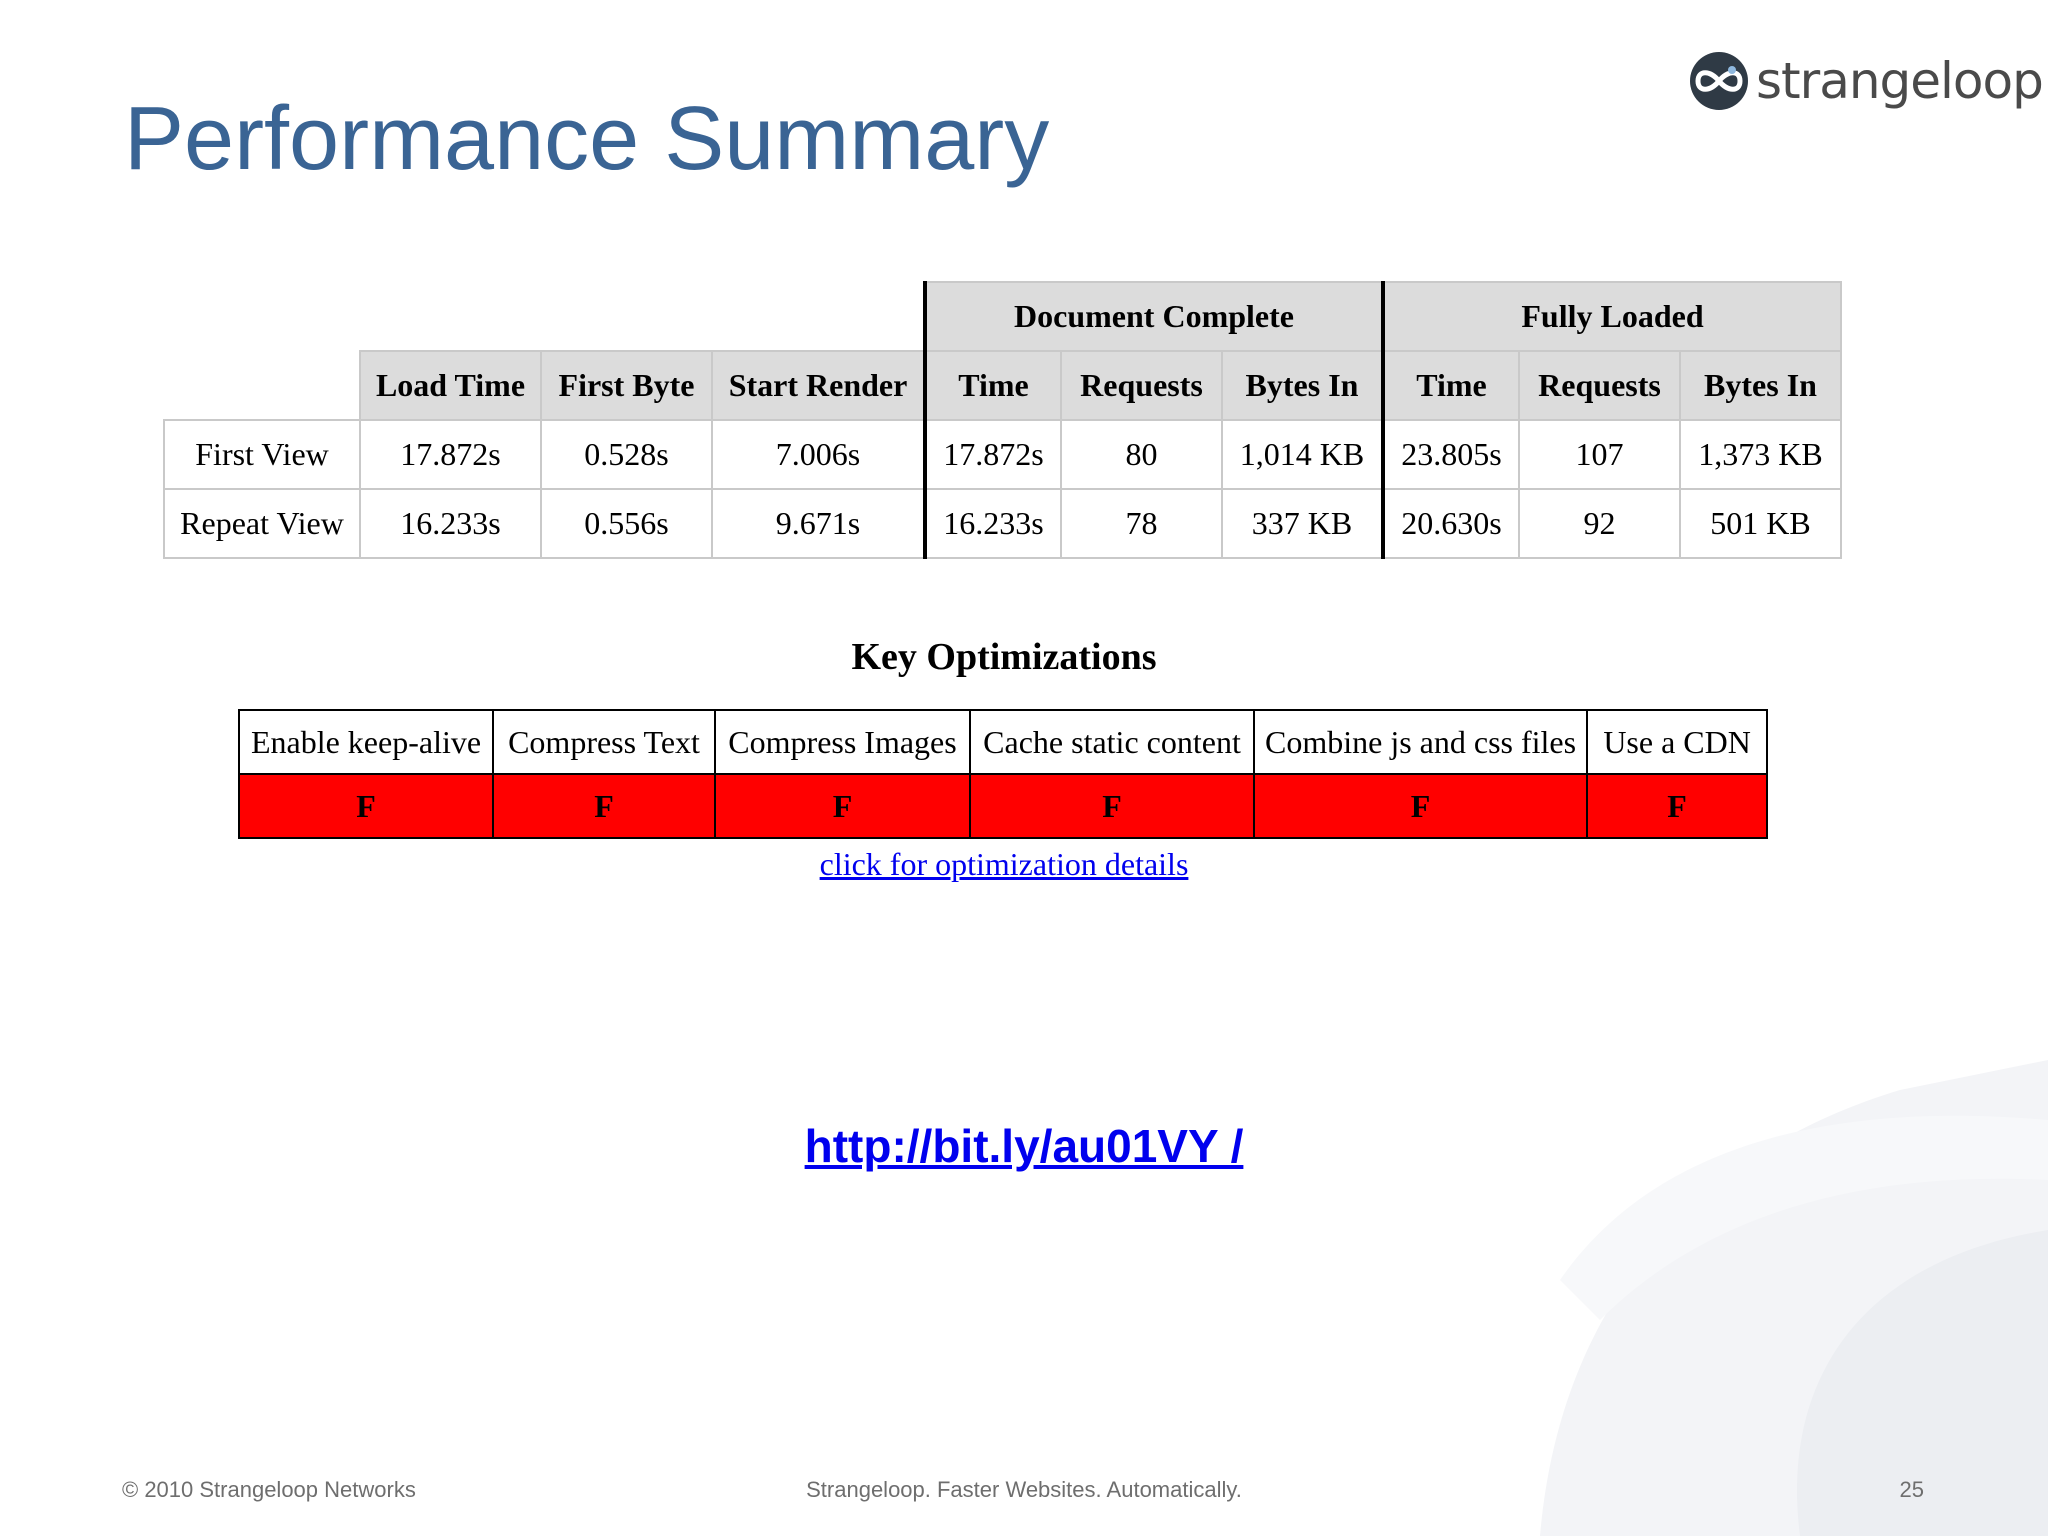 This screenshot has width=2048, height=1536. I want to click on column-header-doc-bytes-in: Bytes In, so click(1302, 385).